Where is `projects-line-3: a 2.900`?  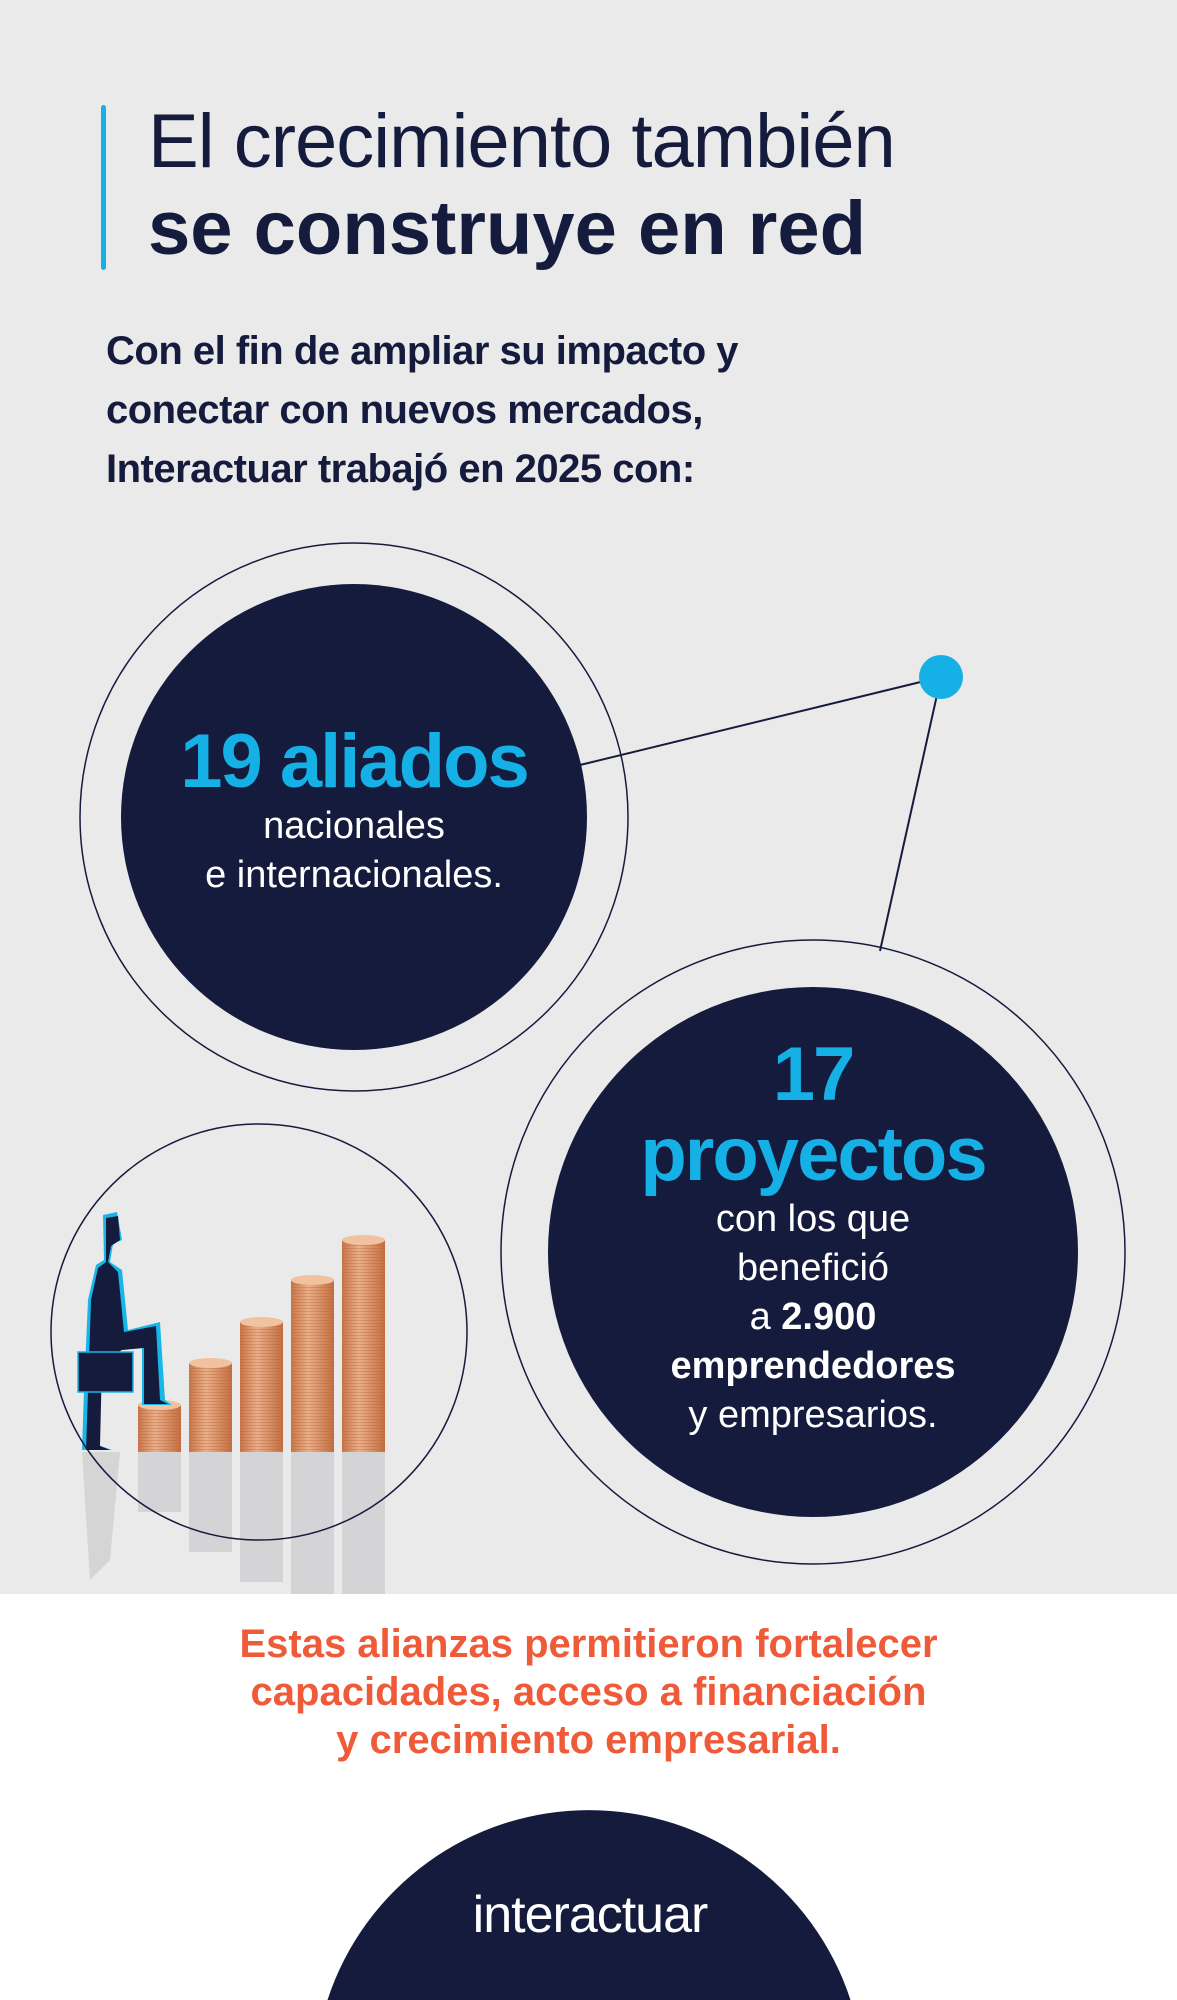
projects-line-3: a 2.900 is located at coordinates (813, 1317).